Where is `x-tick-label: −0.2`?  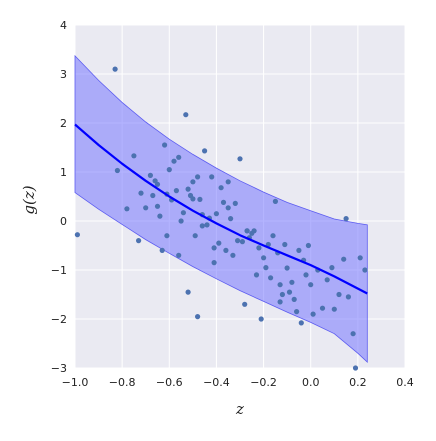 x-tick-label: −0.2 is located at coordinates (263, 382).